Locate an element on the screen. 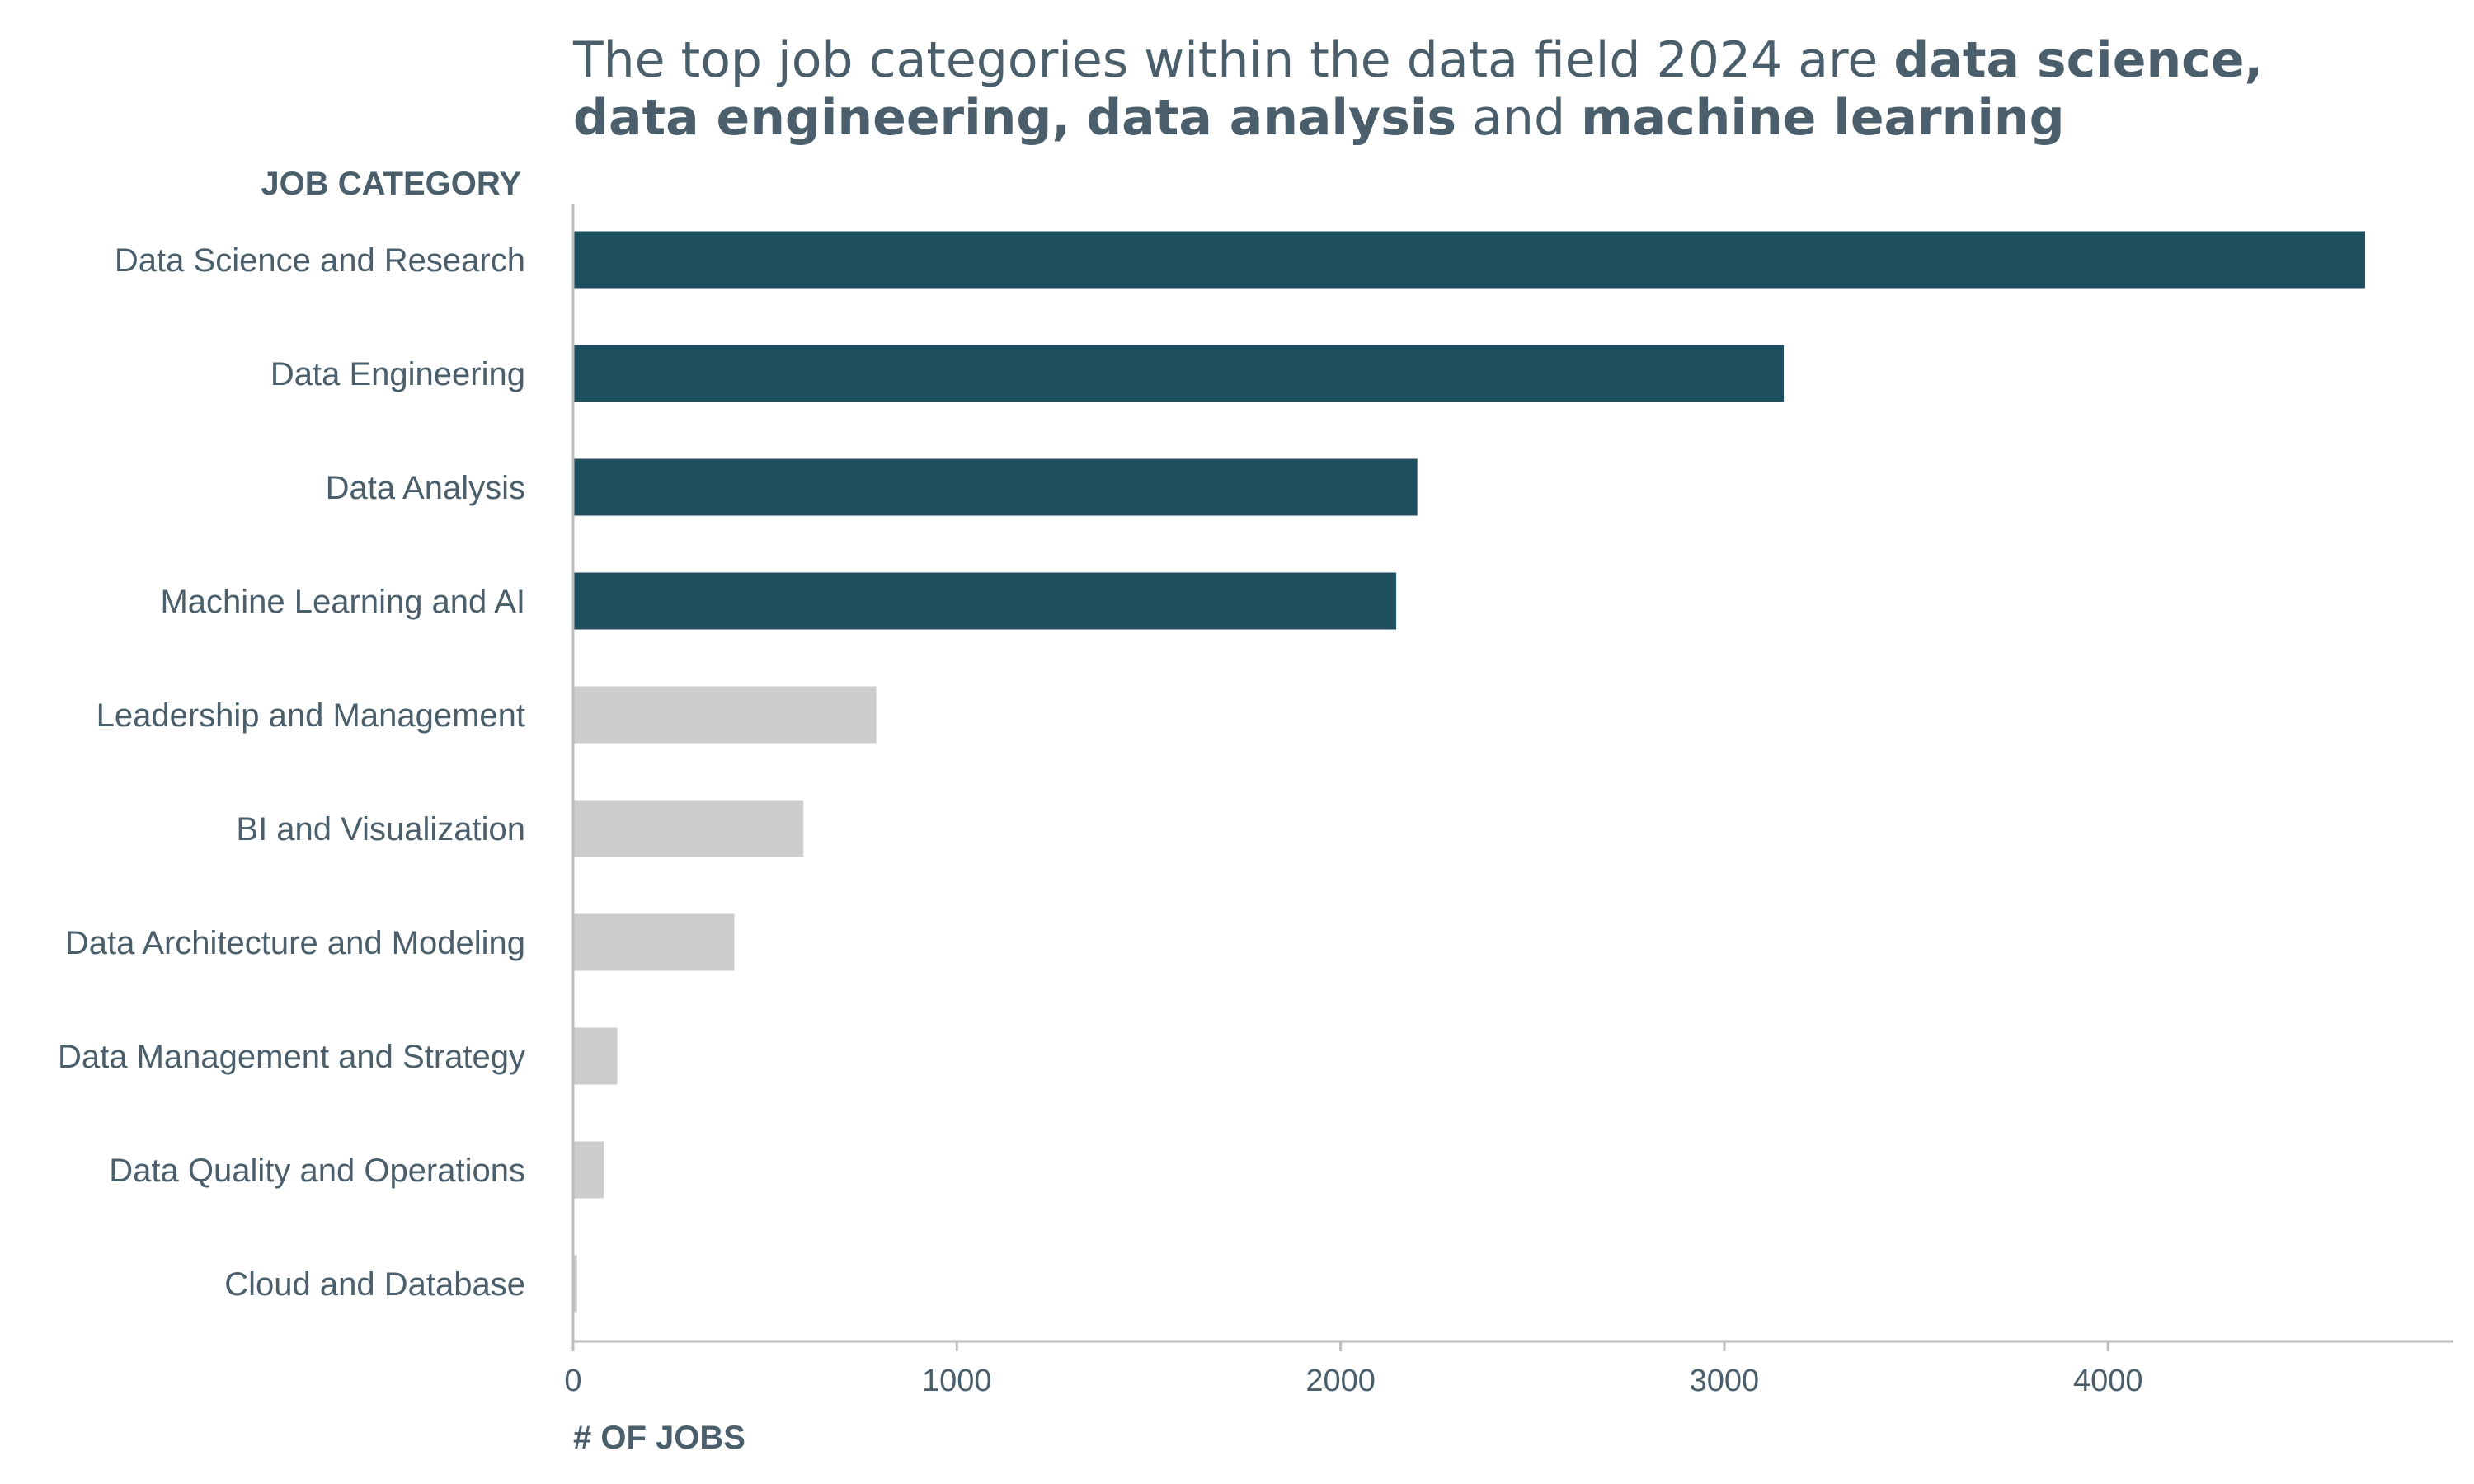 The height and width of the screenshot is (1484, 2474). x-tick-label: 4000 is located at coordinates (2108, 1381).